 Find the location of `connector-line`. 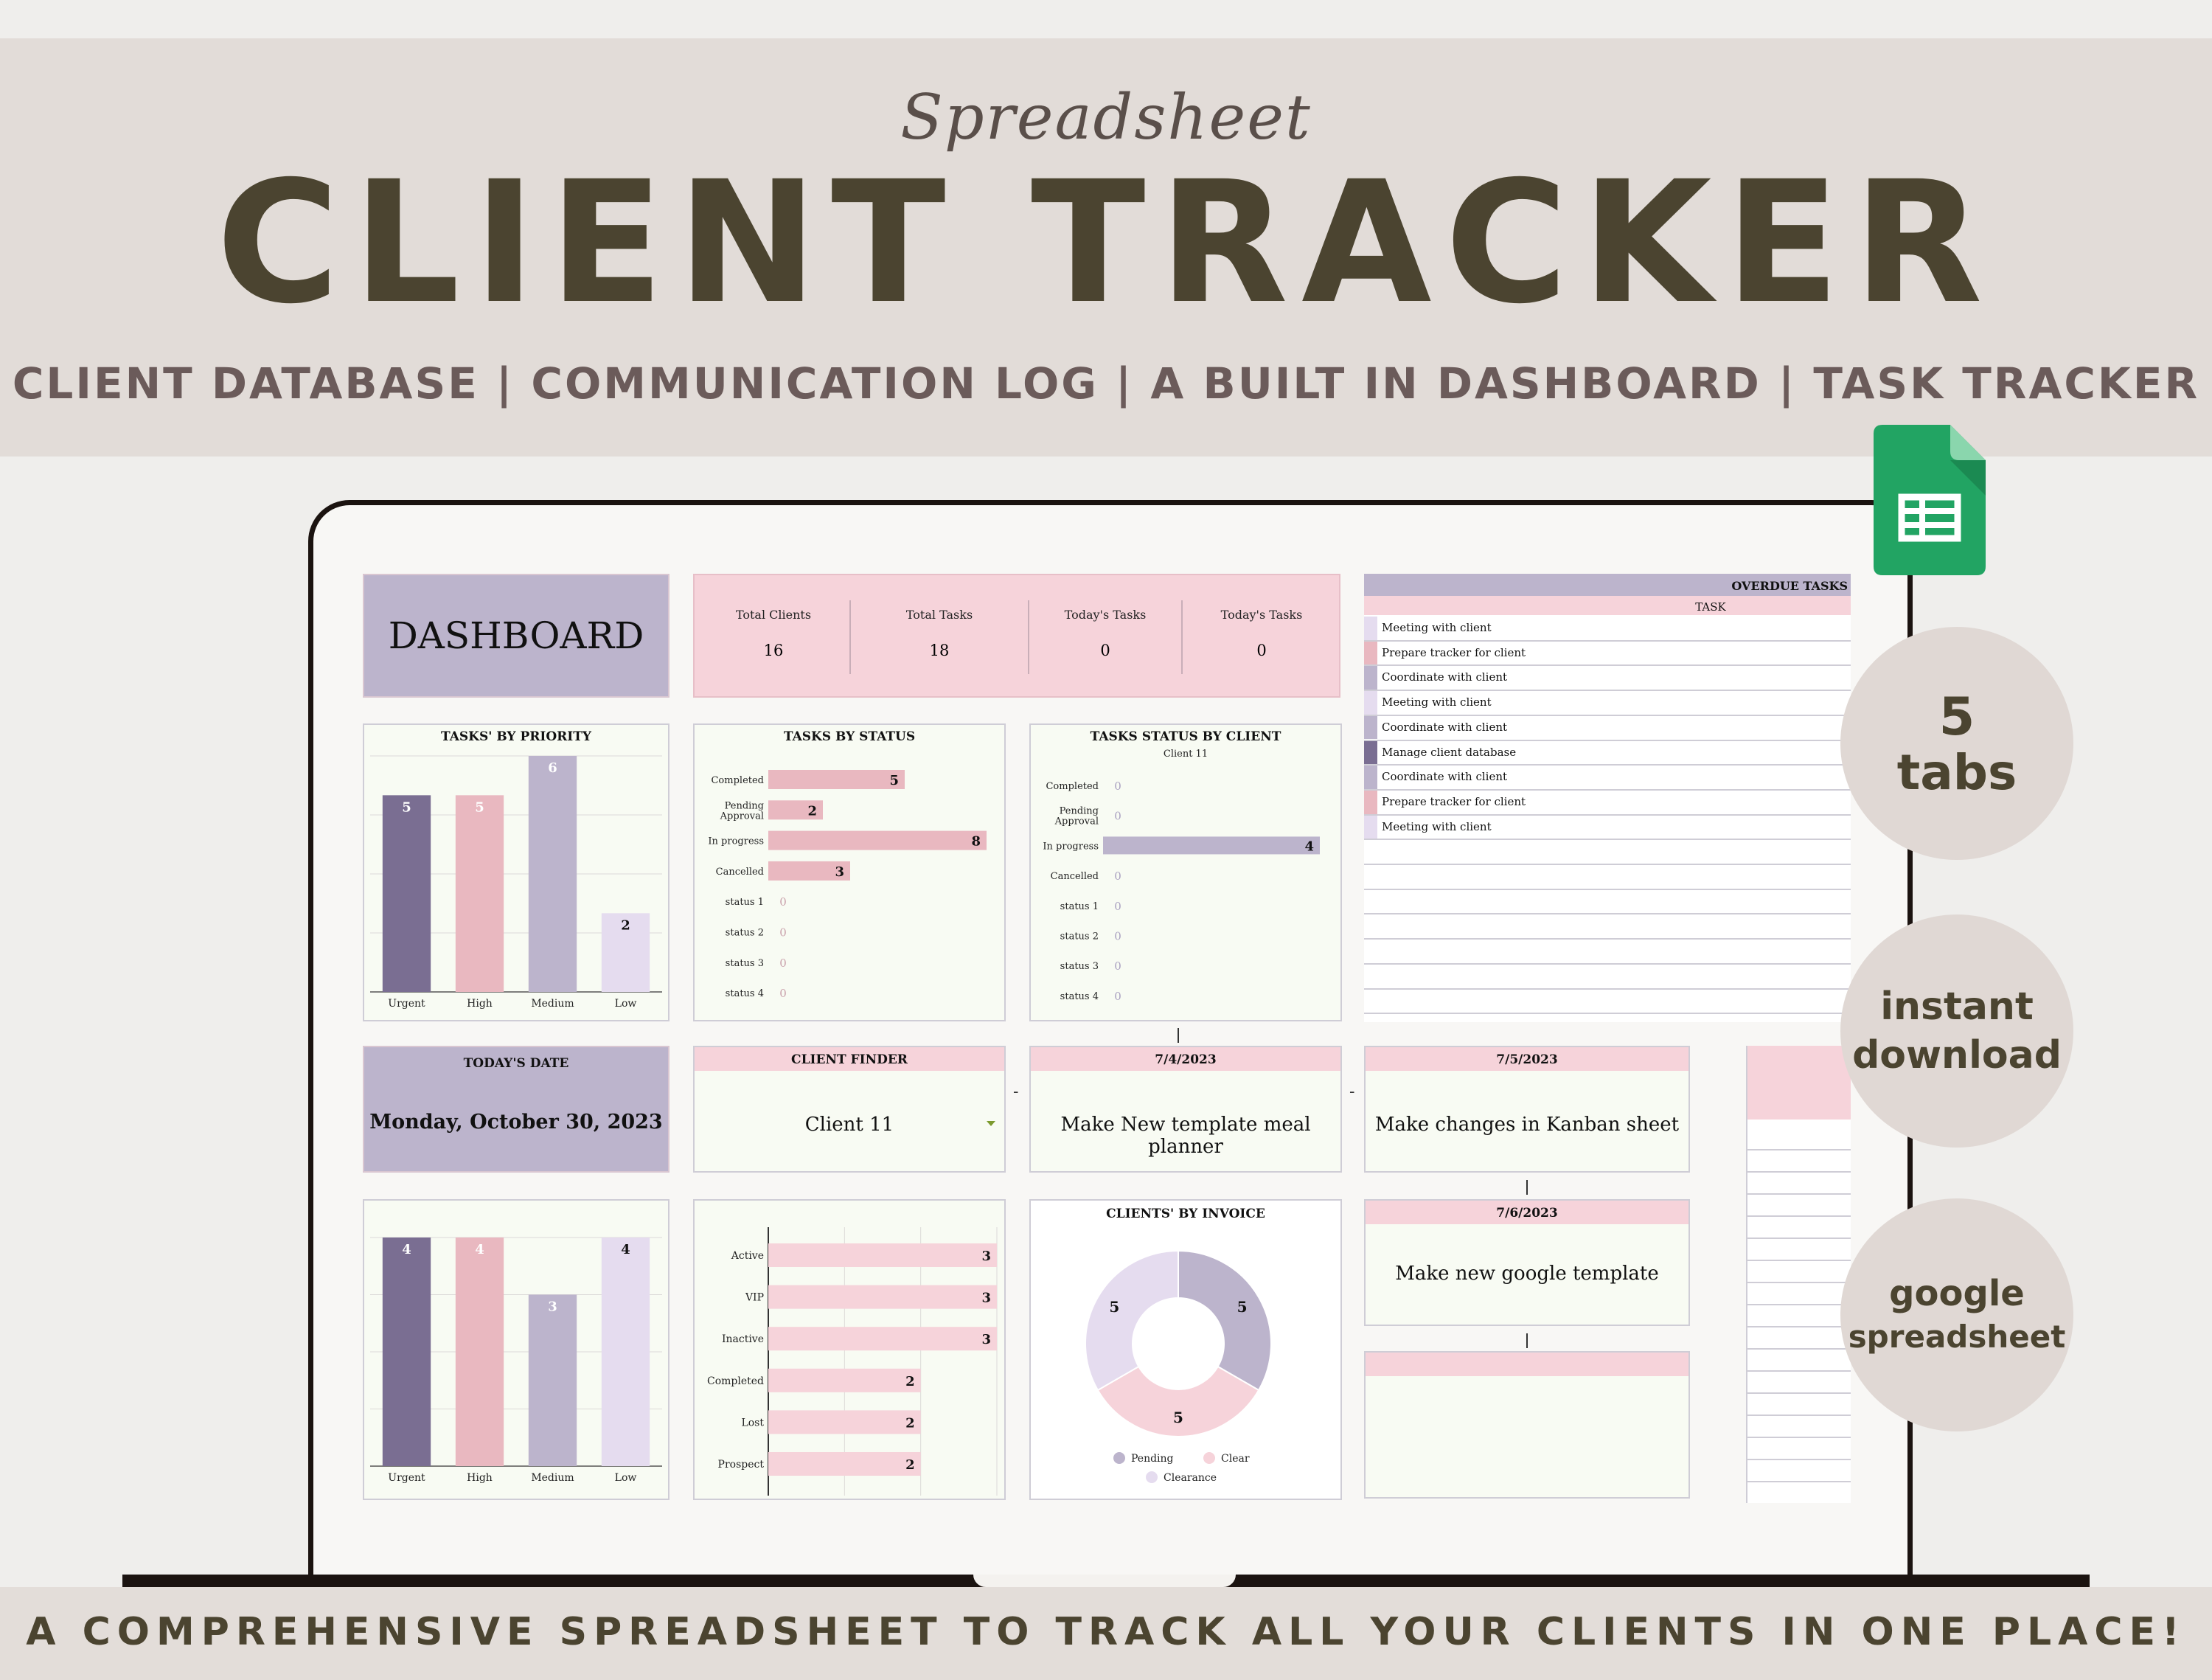

connector-line is located at coordinates (1527, 1340).